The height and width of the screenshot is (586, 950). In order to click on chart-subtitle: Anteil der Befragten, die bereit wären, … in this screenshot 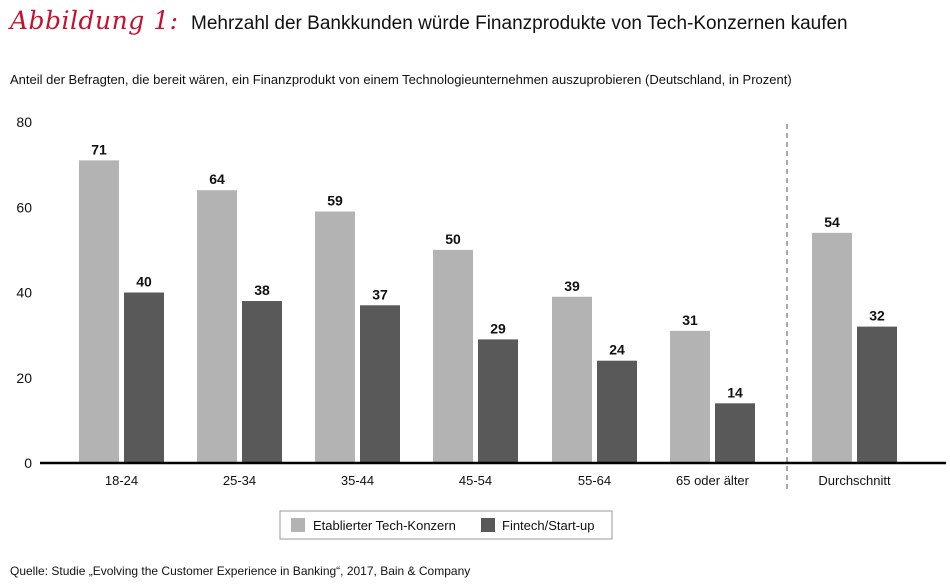, I will do `click(401, 79)`.